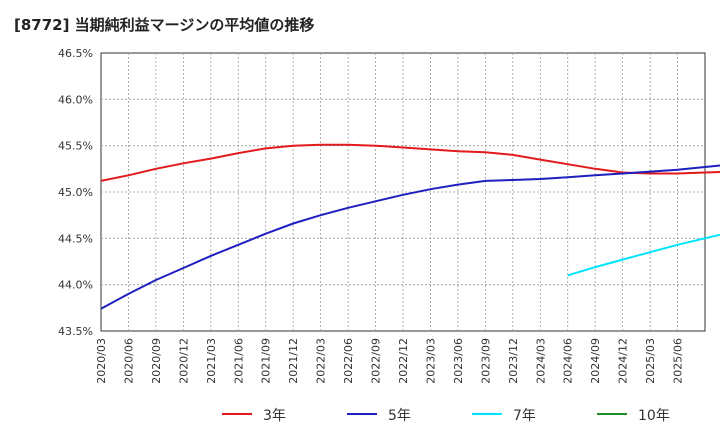 The width and height of the screenshot is (720, 444). What do you see at coordinates (183, 361) in the screenshot?
I see `x-tick-label: 2020/12` at bounding box center [183, 361].